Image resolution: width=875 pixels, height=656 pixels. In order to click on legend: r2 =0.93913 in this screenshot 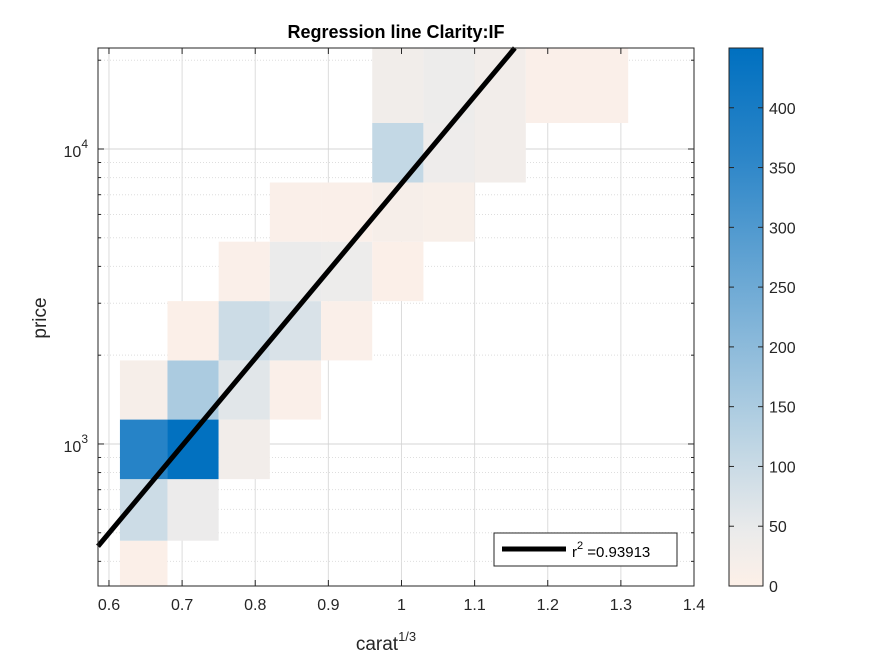, I will do `click(585, 549)`.